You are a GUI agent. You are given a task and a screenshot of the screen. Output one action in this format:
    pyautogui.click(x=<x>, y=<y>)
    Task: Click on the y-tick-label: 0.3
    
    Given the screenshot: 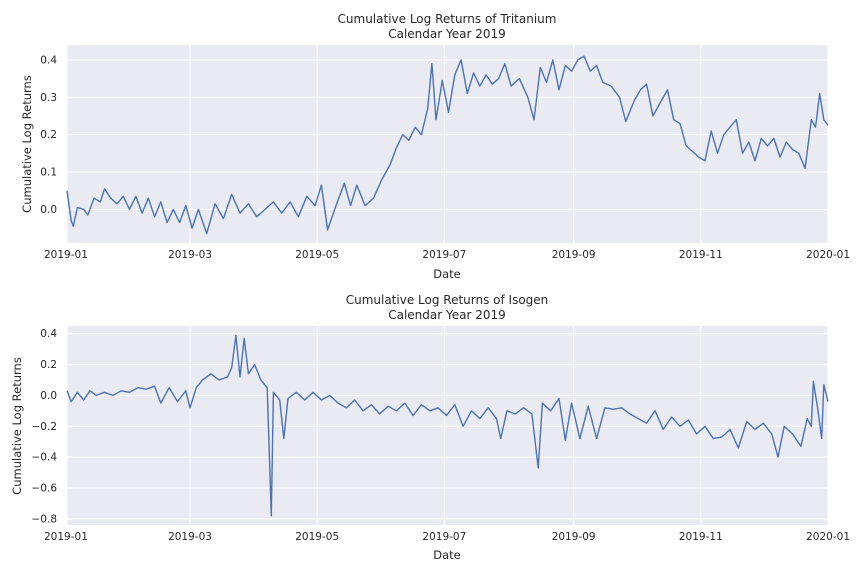 What is the action you would take?
    pyautogui.click(x=48, y=98)
    